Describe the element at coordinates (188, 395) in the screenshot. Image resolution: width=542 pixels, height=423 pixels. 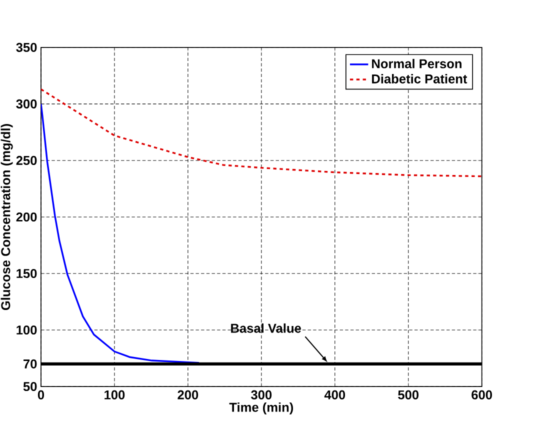
I see `x-tick-label: 200` at that location.